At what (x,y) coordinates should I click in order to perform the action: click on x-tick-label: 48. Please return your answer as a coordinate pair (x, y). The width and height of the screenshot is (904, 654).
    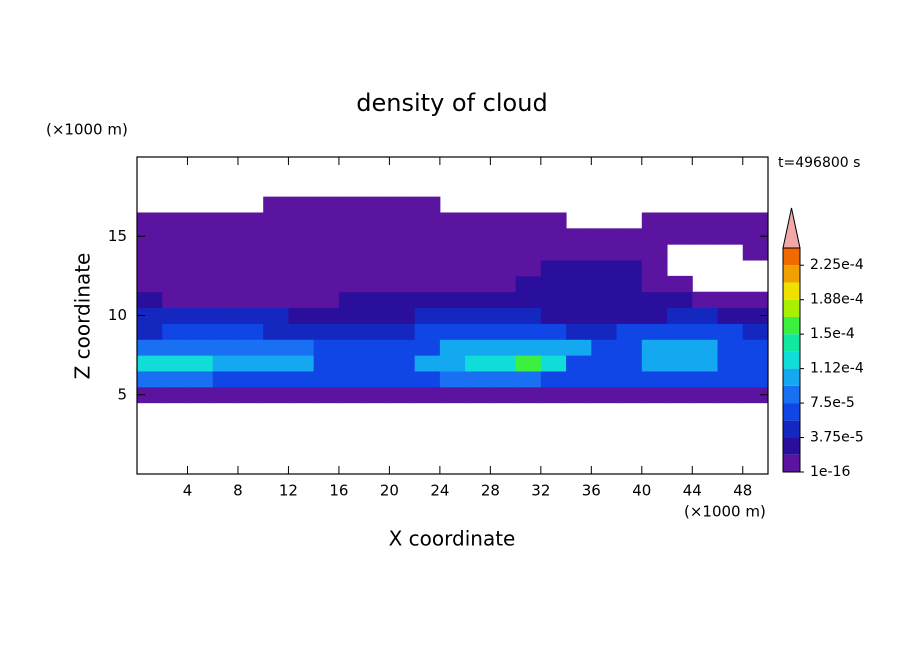
    Looking at the image, I should click on (742, 491).